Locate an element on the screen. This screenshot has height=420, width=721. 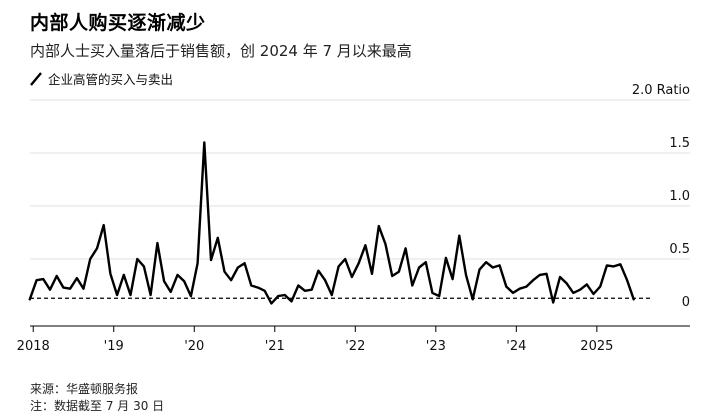
y-tick-label: 1.0 is located at coordinates (679, 196).